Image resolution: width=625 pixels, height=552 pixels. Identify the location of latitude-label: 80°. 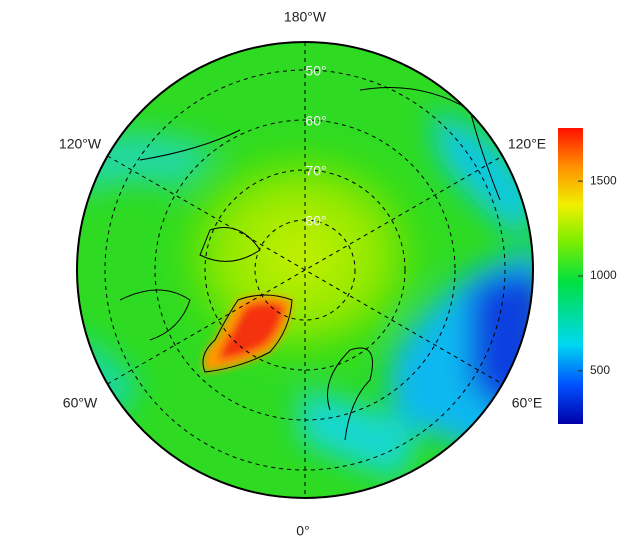
(315, 221).